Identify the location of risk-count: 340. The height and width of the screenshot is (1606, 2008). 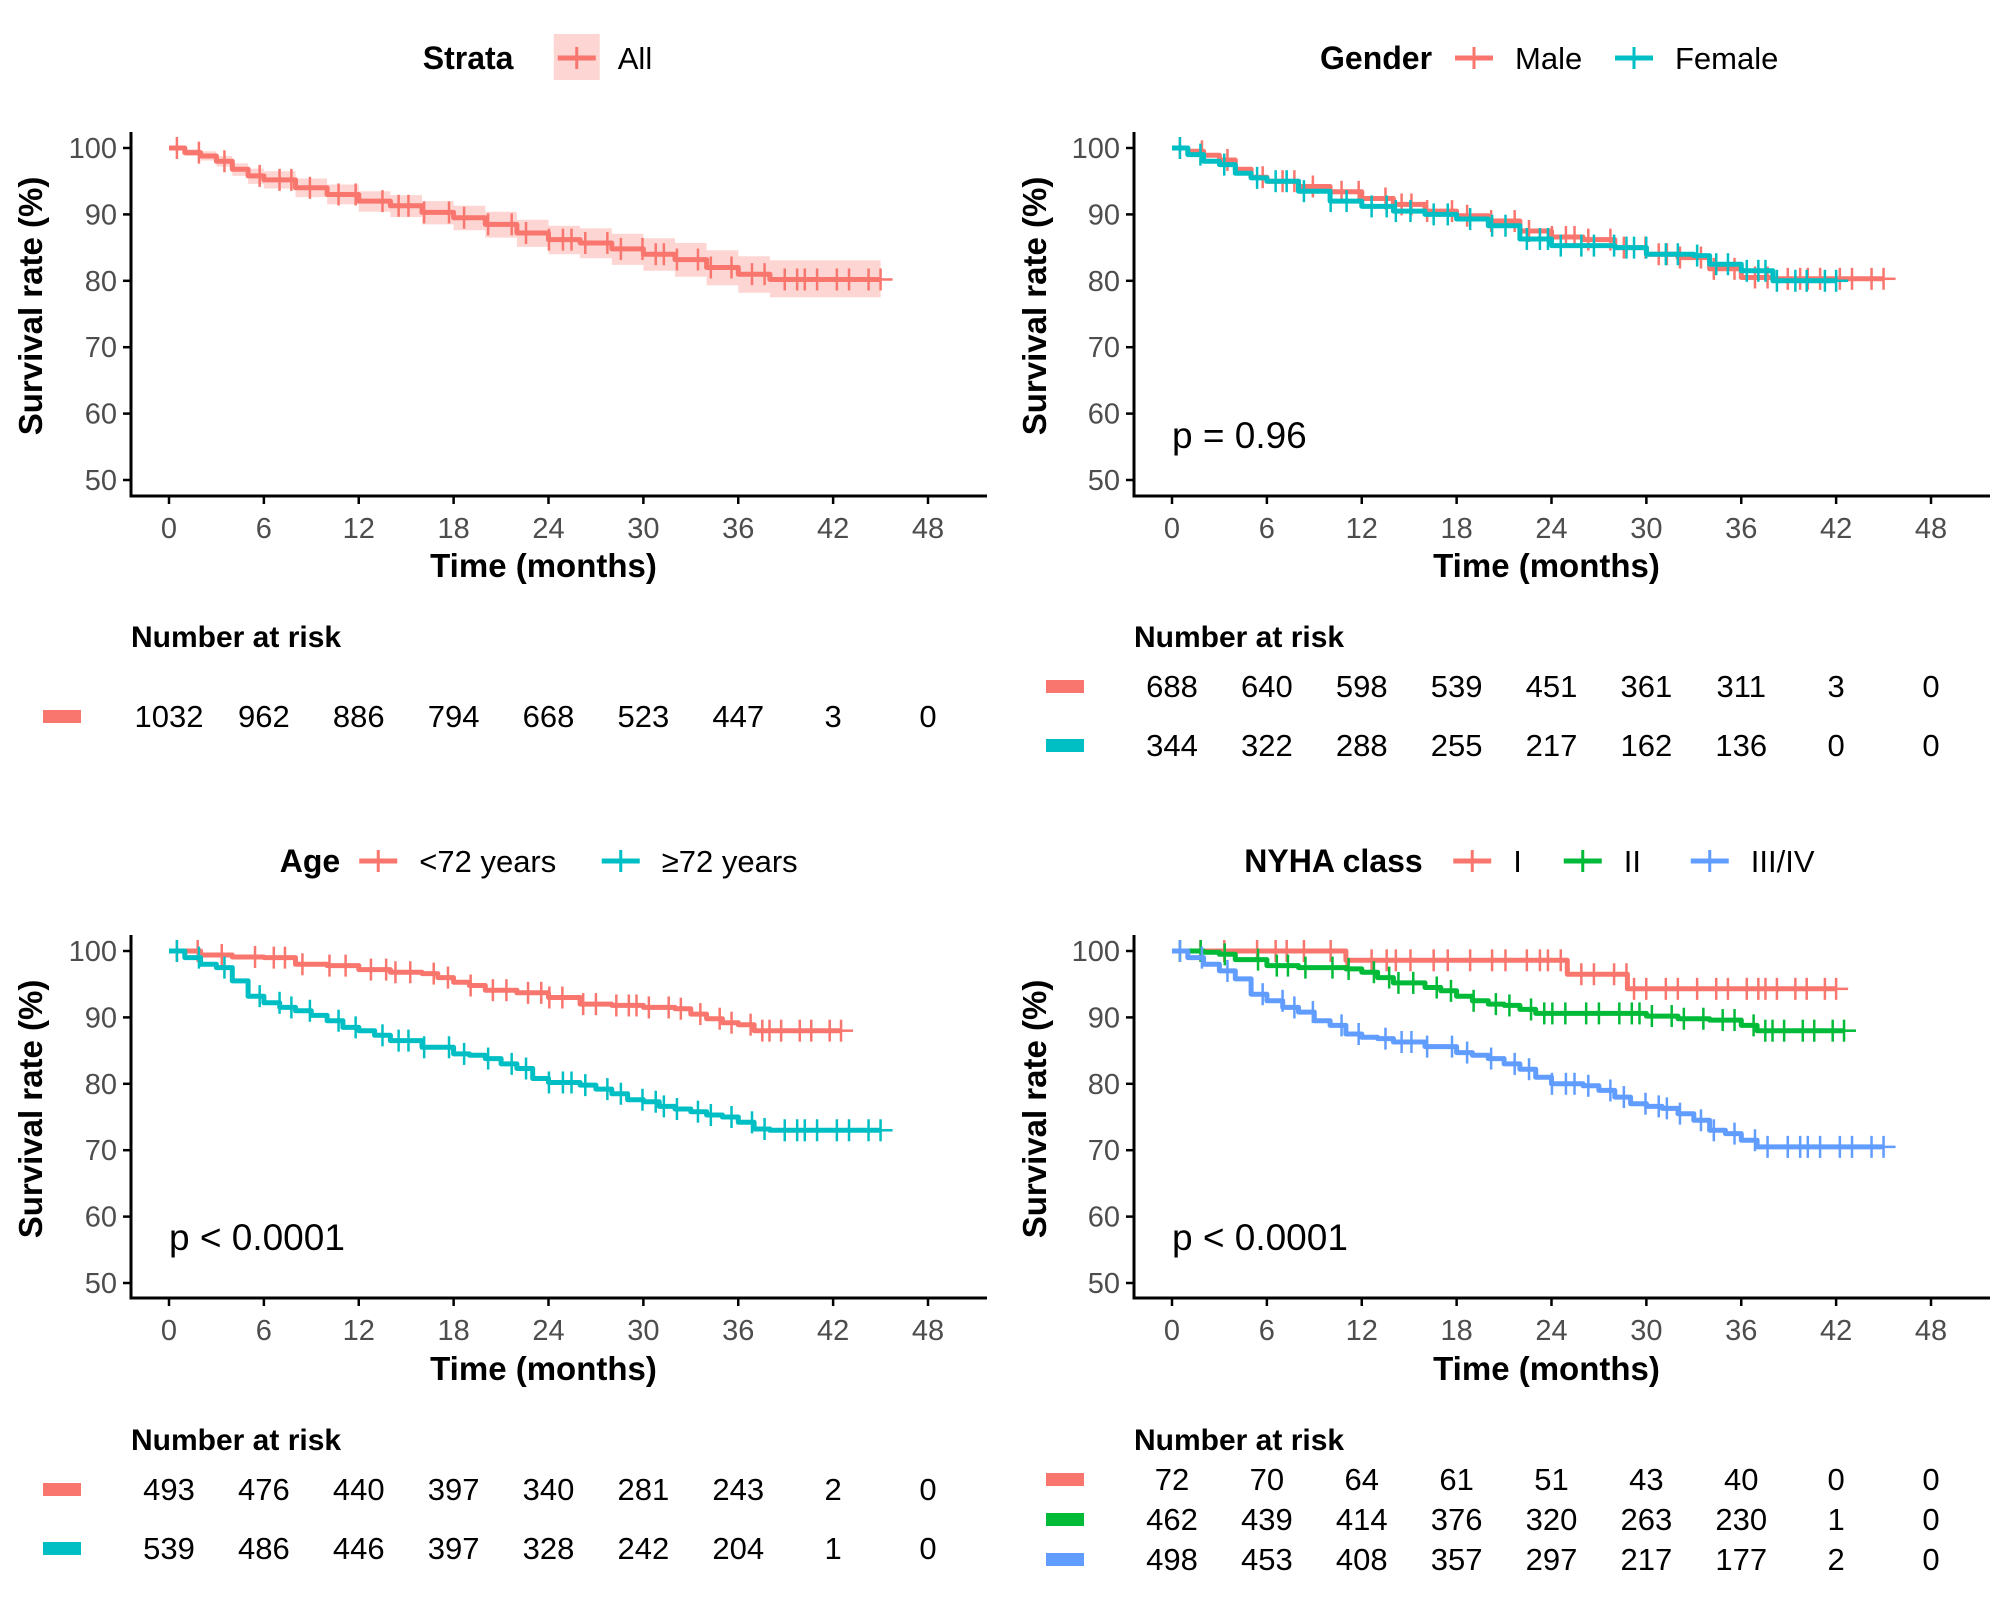
(549, 1489).